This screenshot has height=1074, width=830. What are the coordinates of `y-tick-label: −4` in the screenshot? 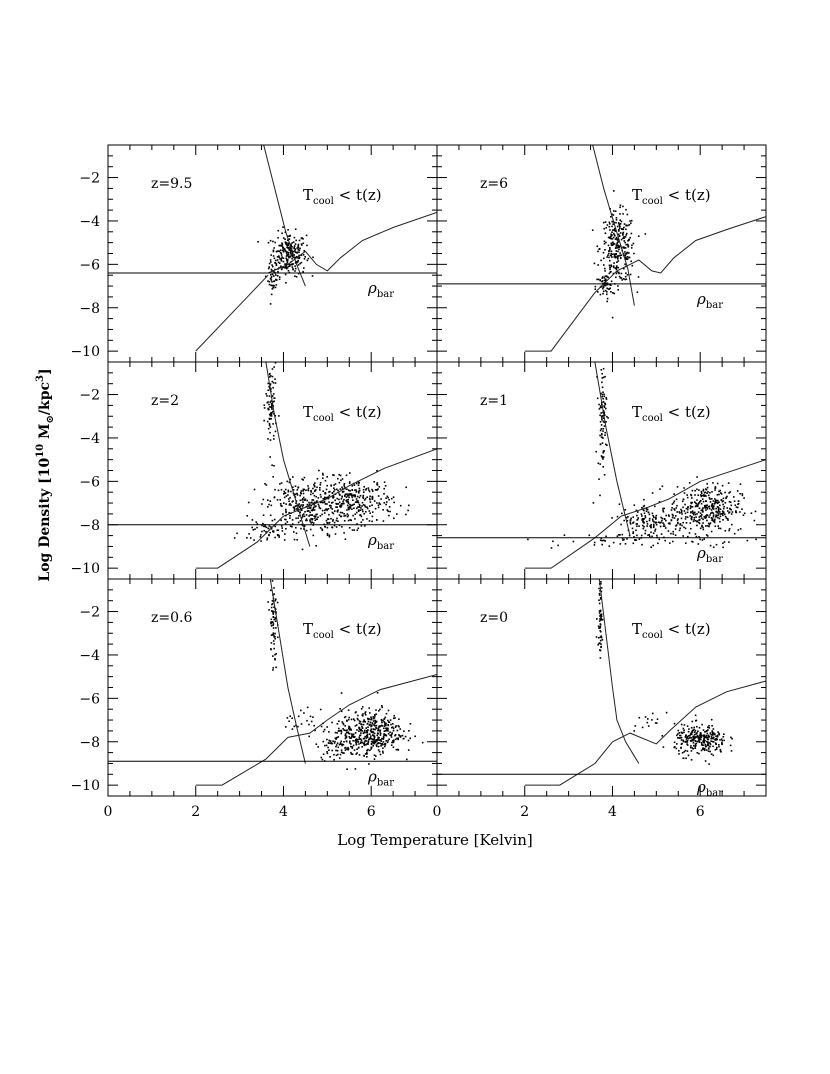 It's located at (89, 439).